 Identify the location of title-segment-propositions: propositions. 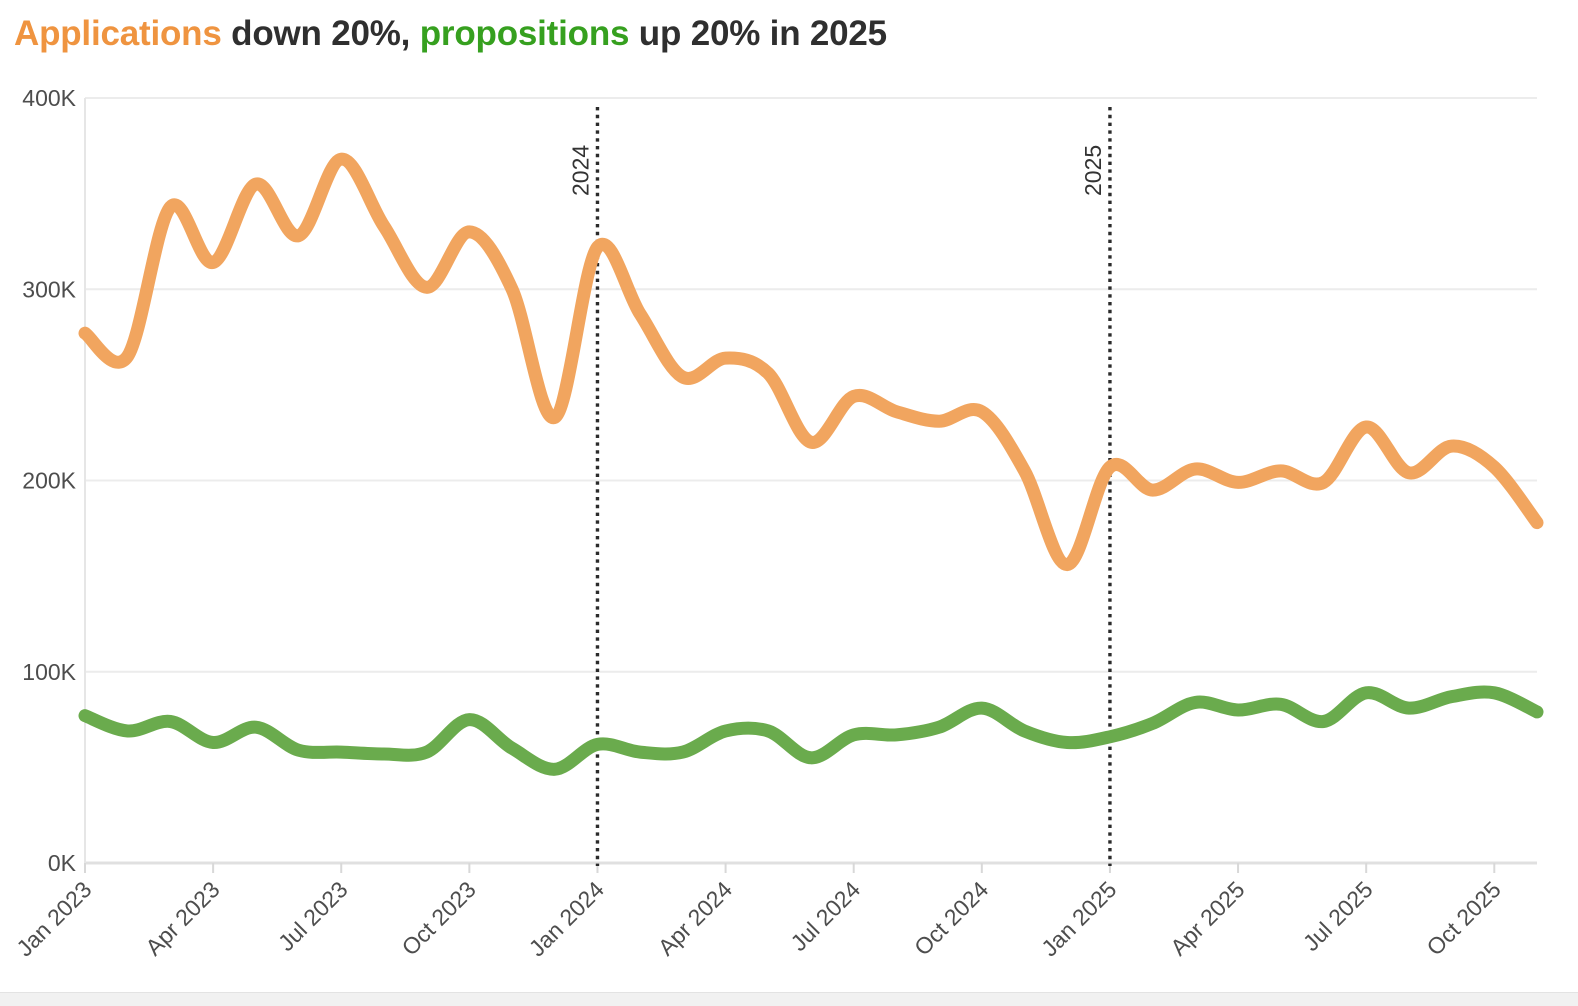
(524, 33).